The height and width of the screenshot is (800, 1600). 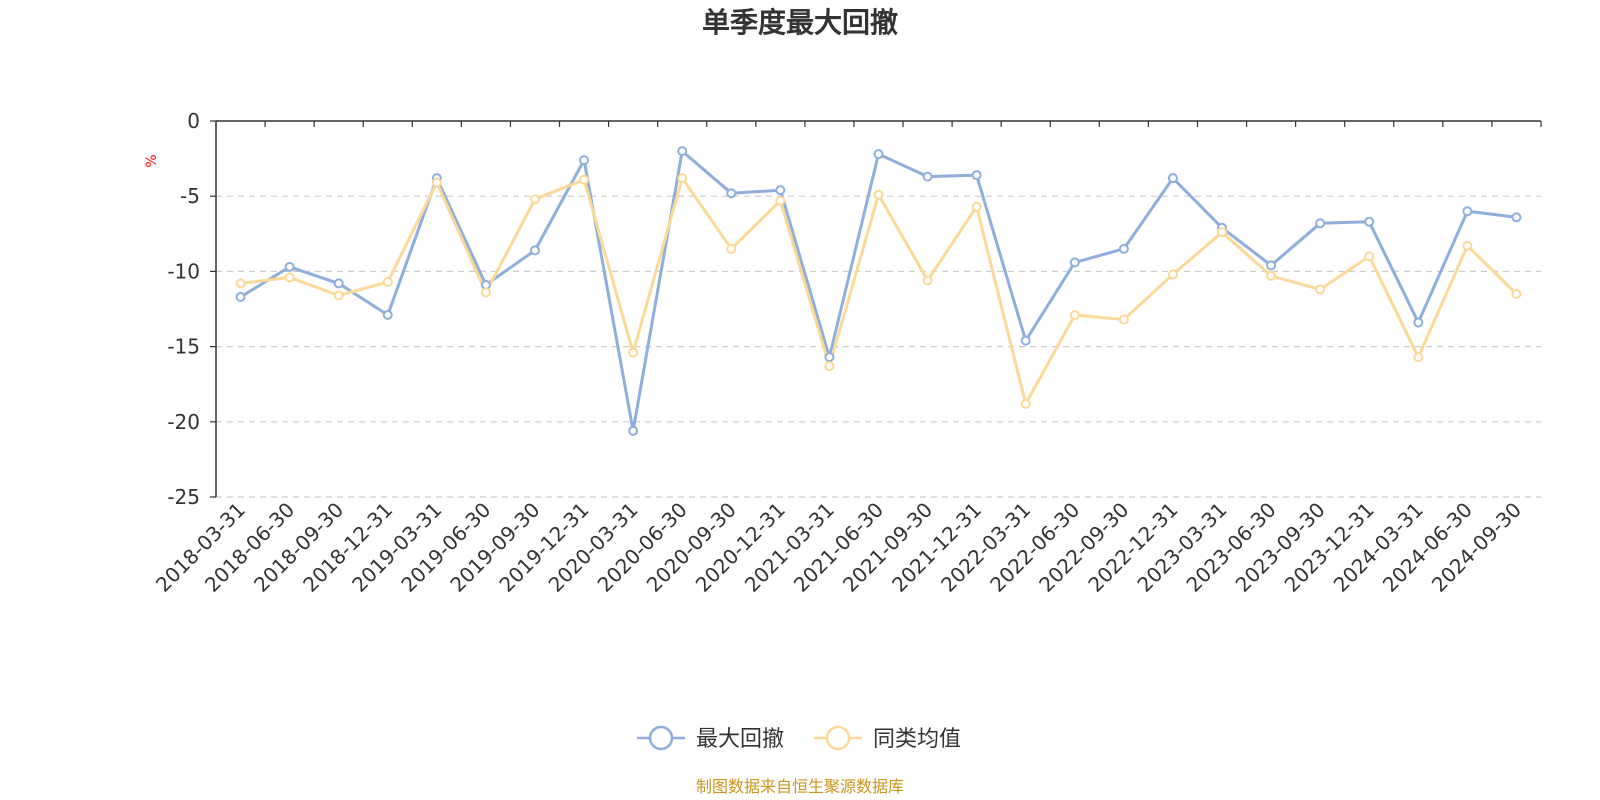 What do you see at coordinates (800, 22) in the screenshot?
I see `chart-title: 单季度最大回撤` at bounding box center [800, 22].